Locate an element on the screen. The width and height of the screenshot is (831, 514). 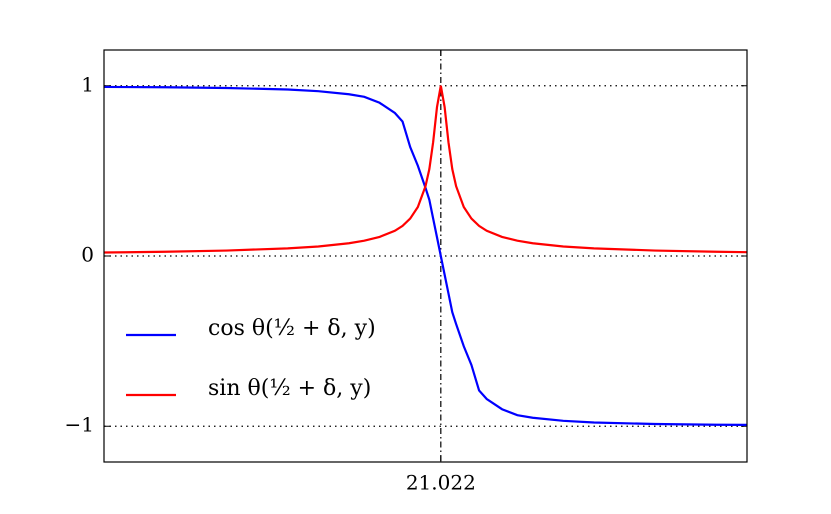
x-tick-label: 21.022 is located at coordinates (441, 483).